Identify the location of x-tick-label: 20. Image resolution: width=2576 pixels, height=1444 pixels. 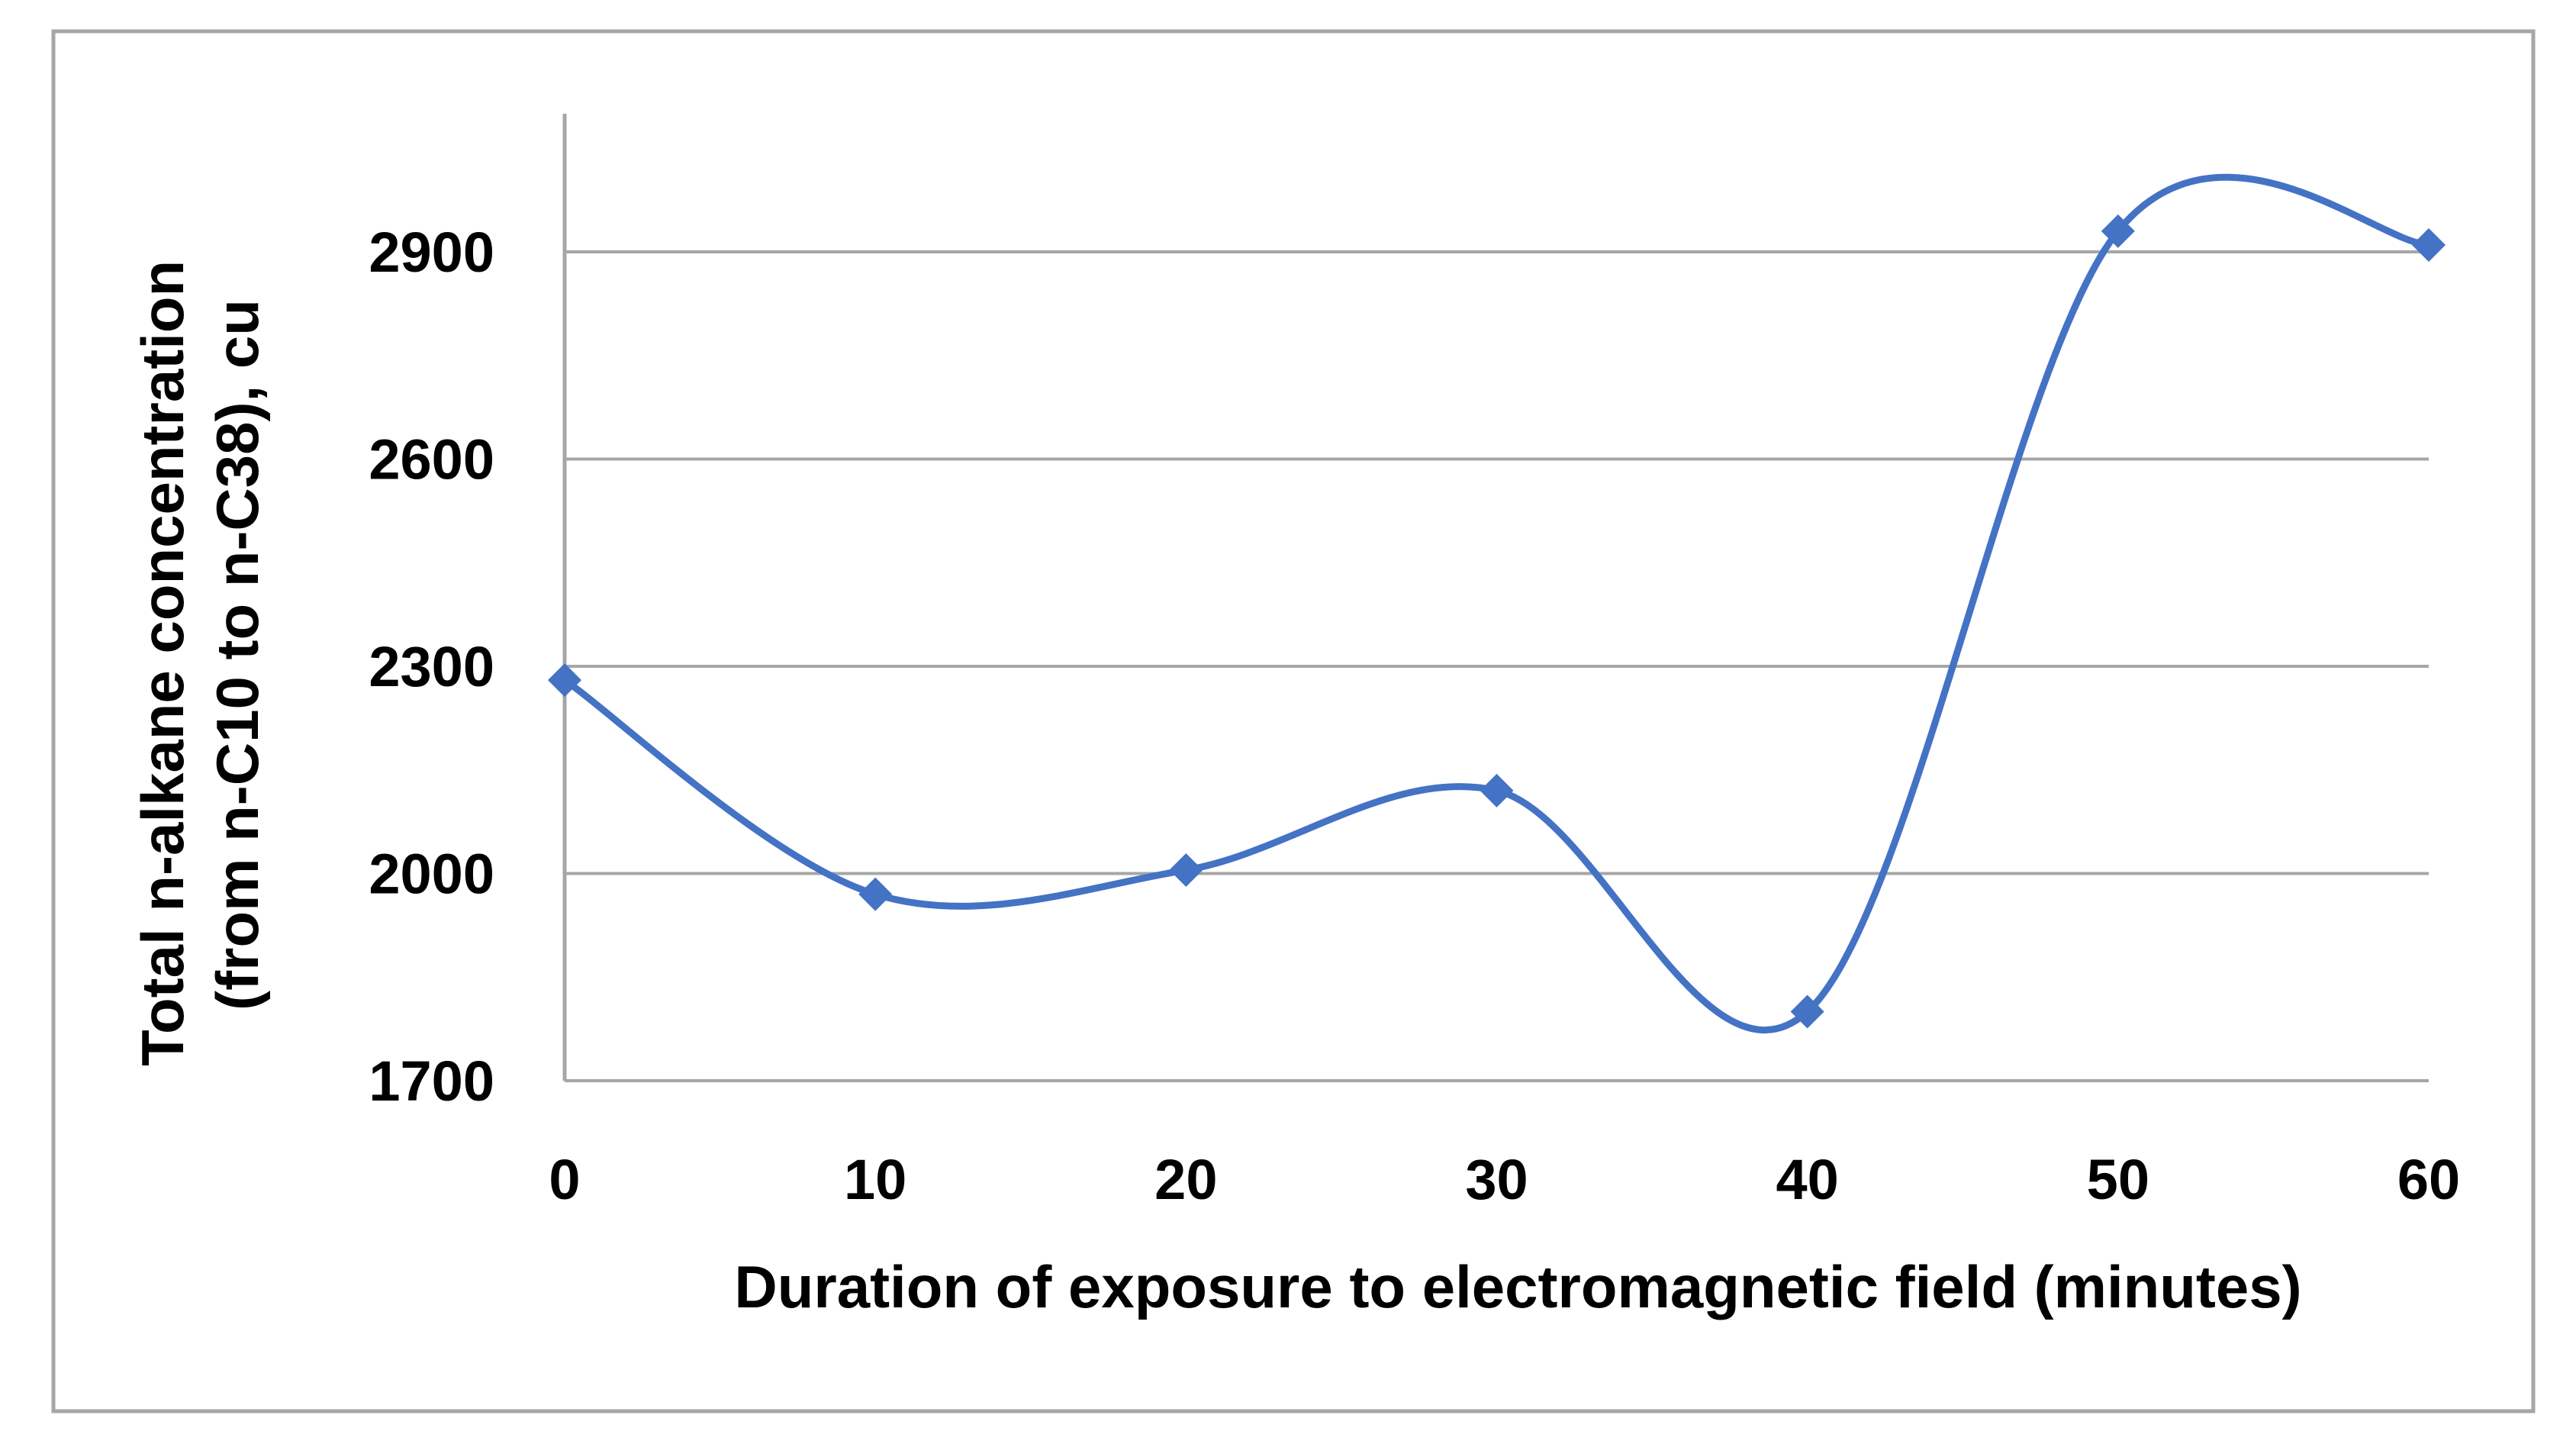
(1185, 1179).